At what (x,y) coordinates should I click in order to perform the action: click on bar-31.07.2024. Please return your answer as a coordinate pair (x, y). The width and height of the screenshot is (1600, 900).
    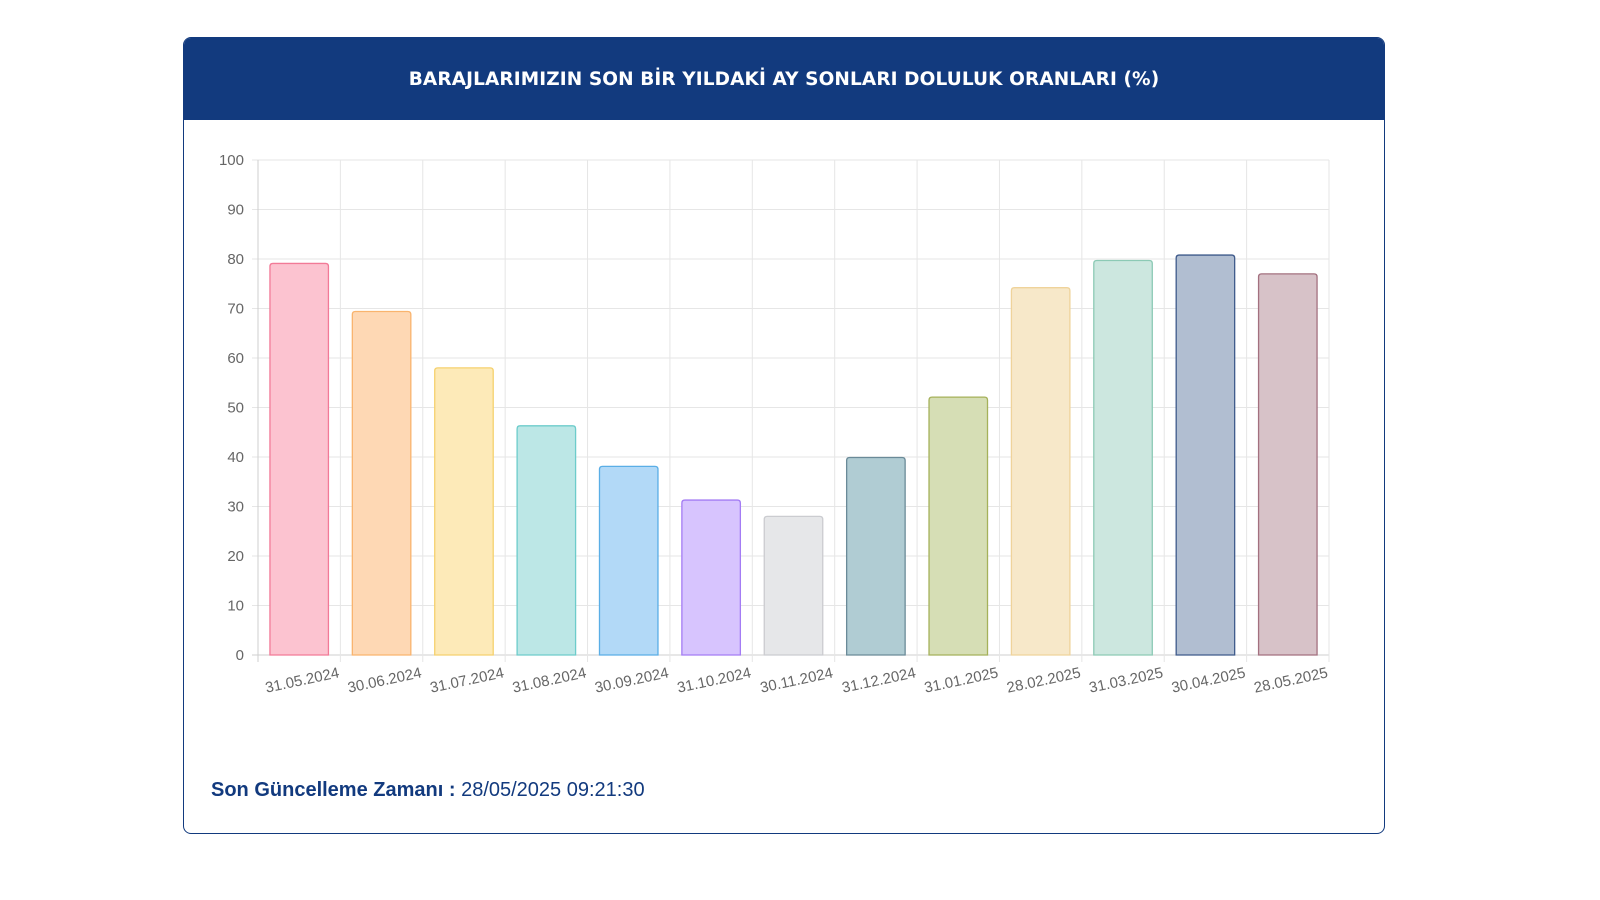
    Looking at the image, I should click on (464, 511).